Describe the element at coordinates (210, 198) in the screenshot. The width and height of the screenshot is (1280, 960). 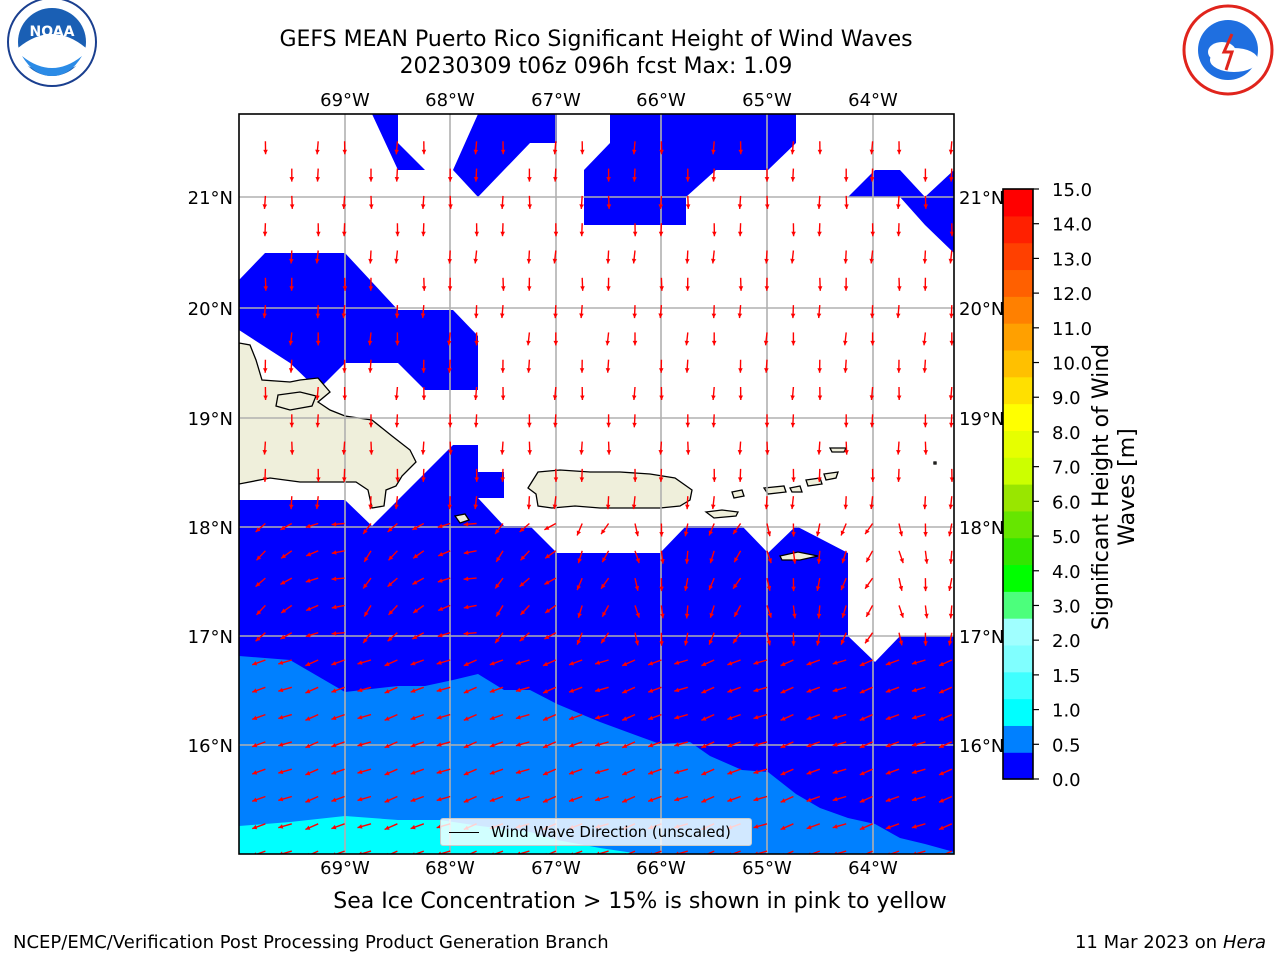
I see `lat-label-left-21: 21°N` at that location.